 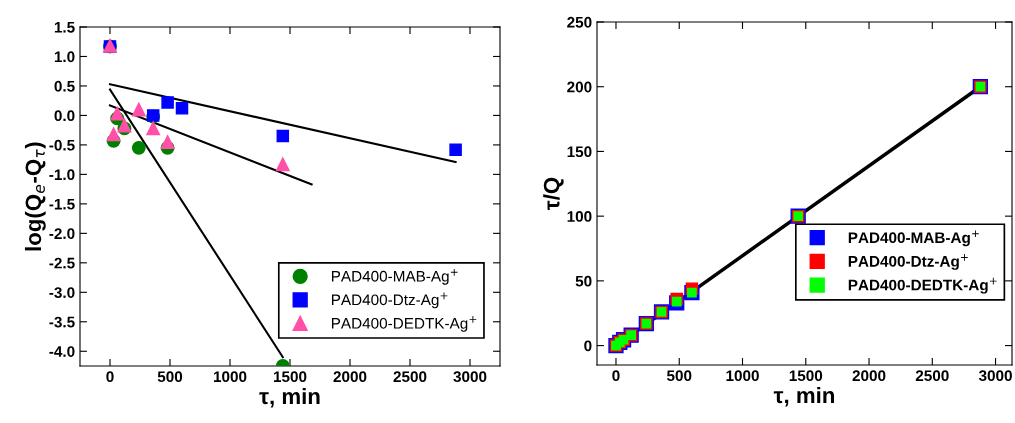 What do you see at coordinates (64, 27) in the screenshot?
I see `y-tick-label: 1.5` at bounding box center [64, 27].